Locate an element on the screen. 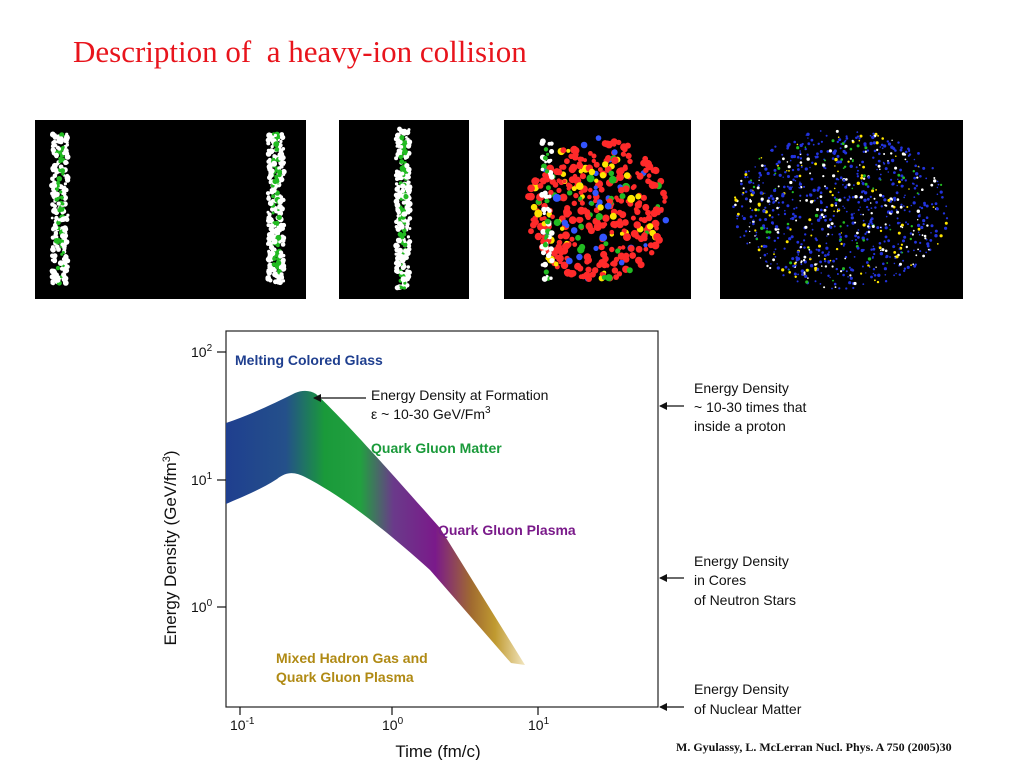 This screenshot has height=768, width=1024. region-quark-gluon-matter: Quark Gluon Matter is located at coordinates (436, 448).